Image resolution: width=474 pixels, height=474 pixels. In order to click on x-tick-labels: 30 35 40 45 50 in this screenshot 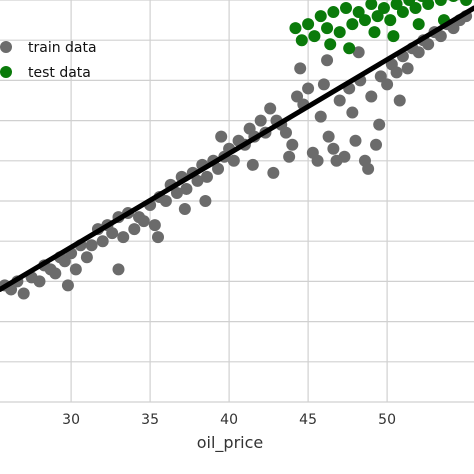, I will do `click(229, 420)`.